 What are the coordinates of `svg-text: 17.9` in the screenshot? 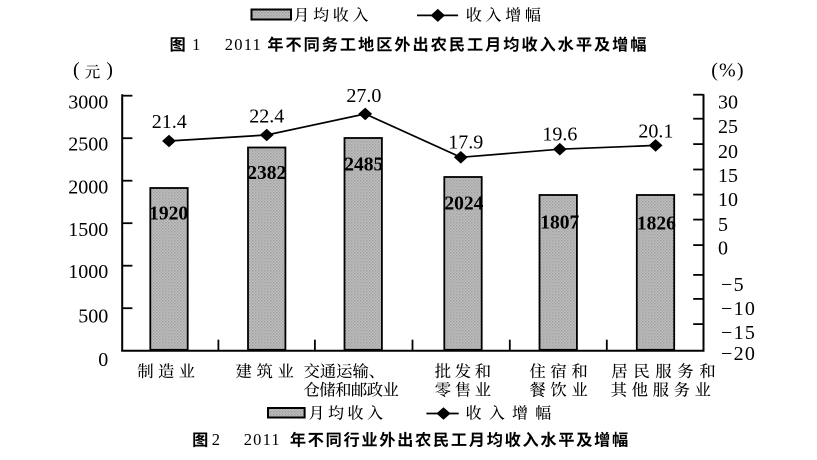 It's located at (465, 142).